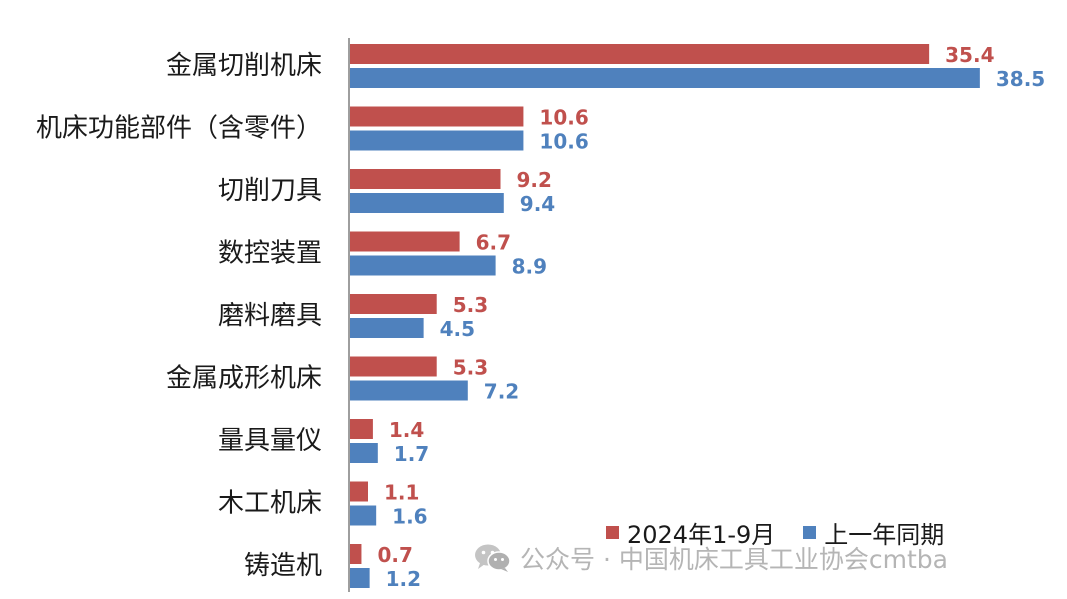  Describe the element at coordinates (734, 559) in the screenshot. I see `watermark-text: 公众号 · 中国机床工具工业协会cmtba` at that location.